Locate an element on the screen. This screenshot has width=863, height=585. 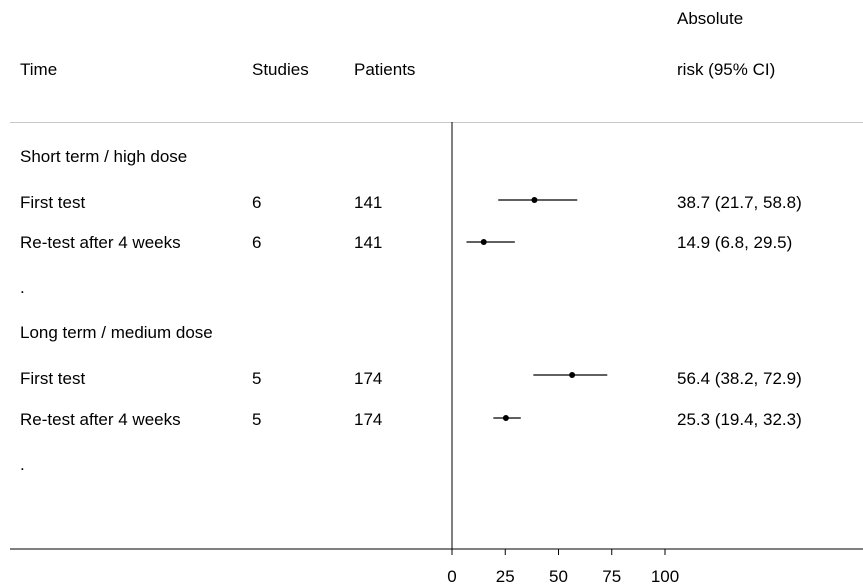
group-label: Long term / medium dose is located at coordinates (116, 332).